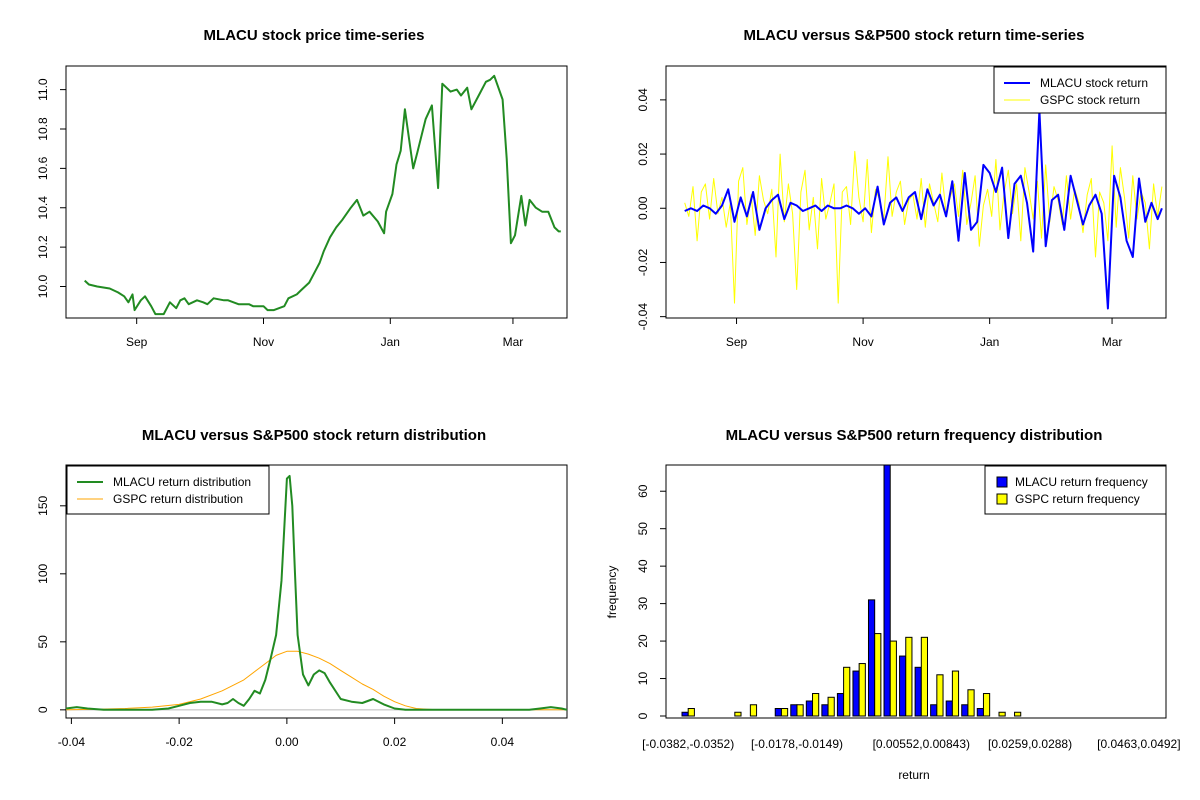 This screenshot has width=1200, height=800. What do you see at coordinates (688, 744) in the screenshot?
I see `x-tick-label: [-0.0382,-0.0352)` at bounding box center [688, 744].